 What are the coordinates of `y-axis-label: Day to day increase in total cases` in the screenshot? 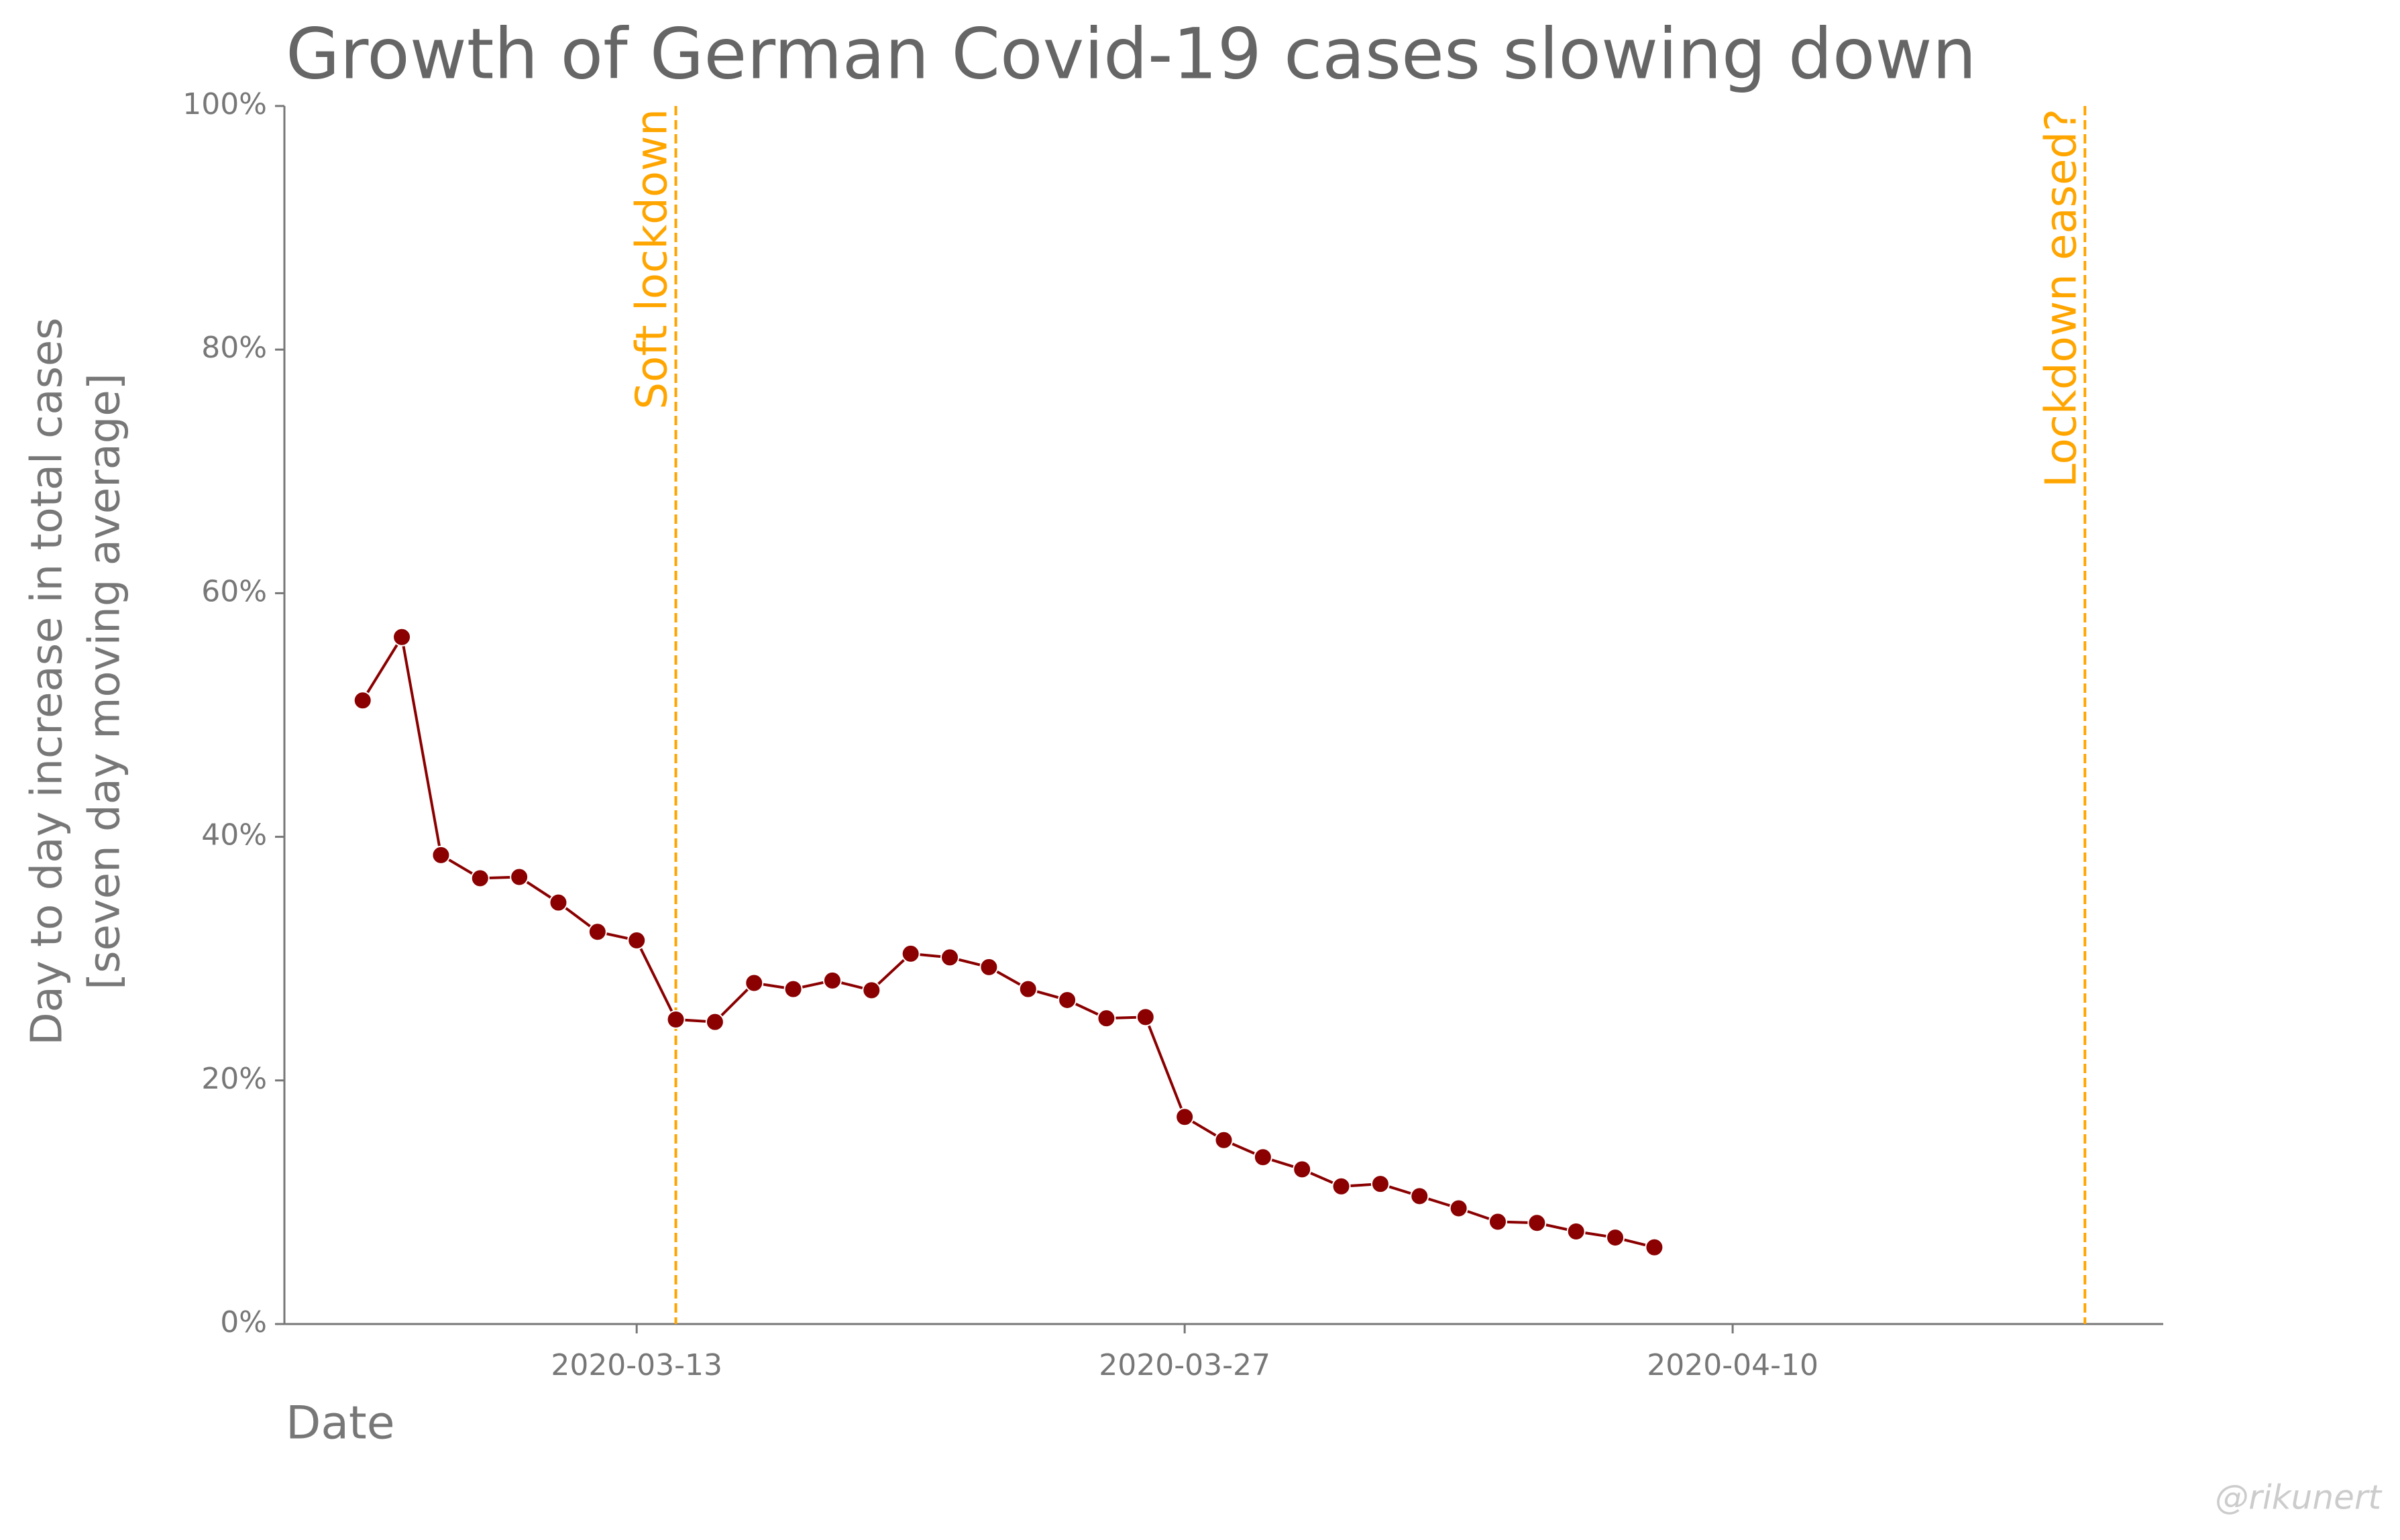 It's located at (47, 681).